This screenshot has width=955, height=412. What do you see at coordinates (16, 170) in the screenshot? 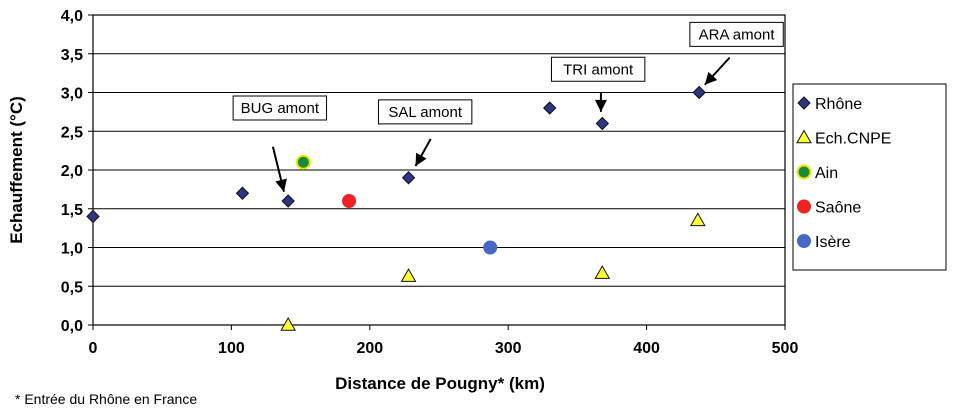
I see `y-axis-title: Echauffement (°C)` at bounding box center [16, 170].